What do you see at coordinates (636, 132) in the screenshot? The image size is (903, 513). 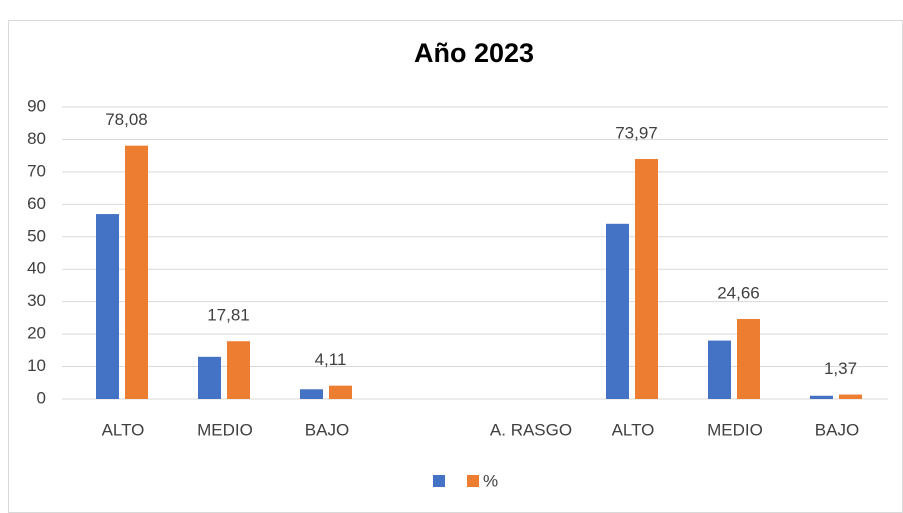 I see `data-label: 73,97` at bounding box center [636, 132].